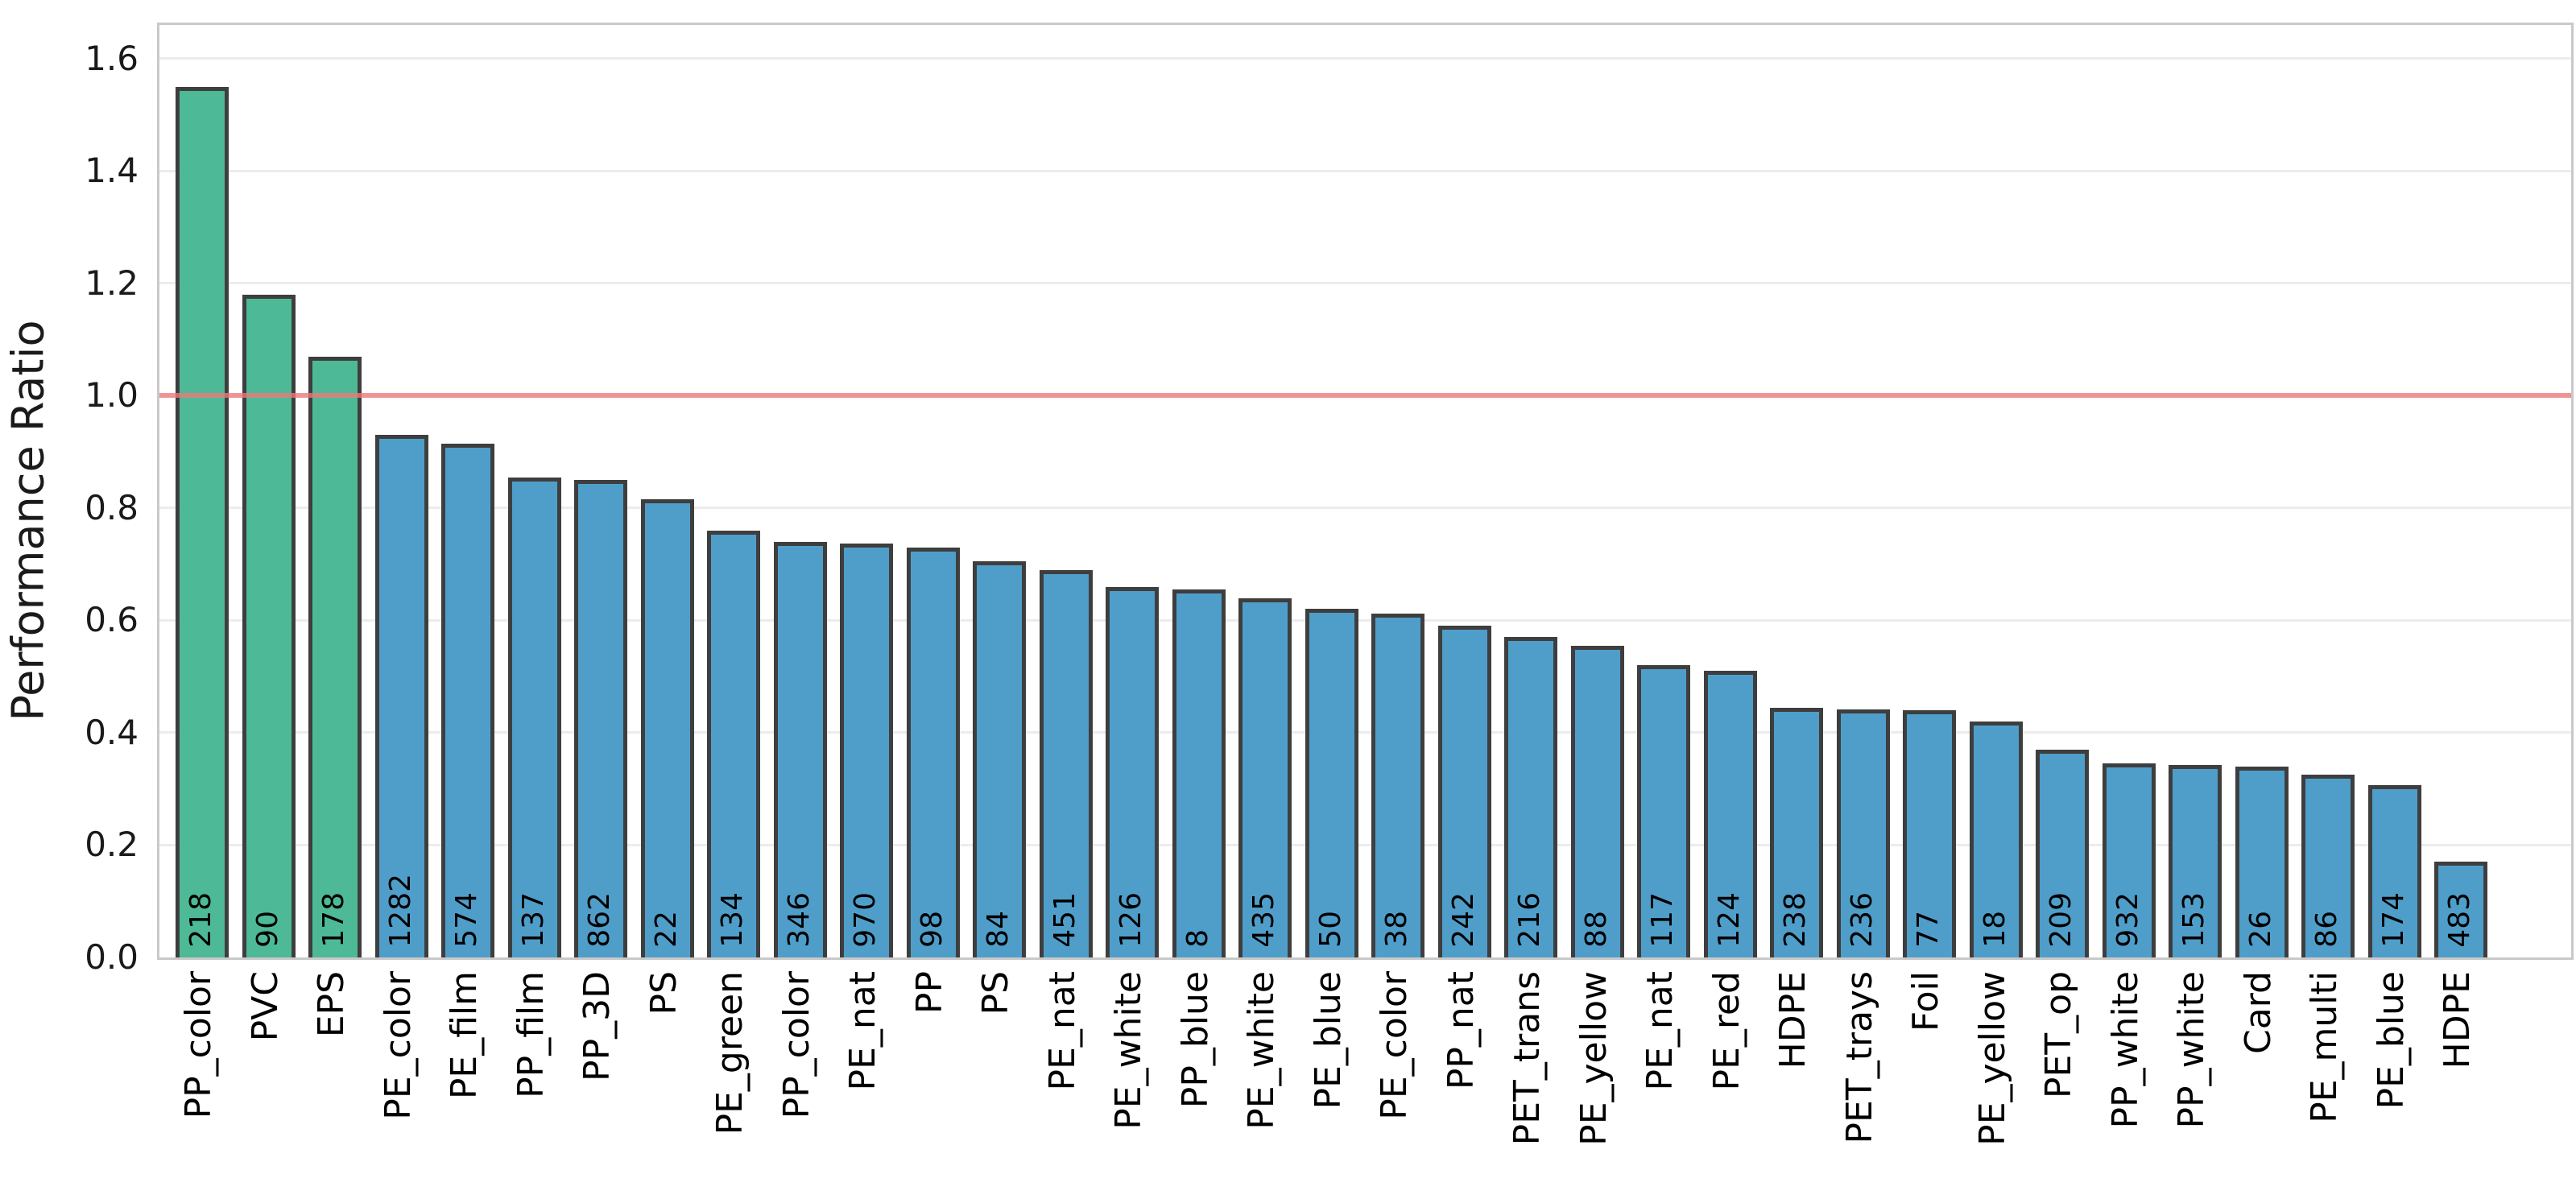 The height and width of the screenshot is (1195, 2576). What do you see at coordinates (1263, 920) in the screenshot?
I see `bar-count-label: 435` at bounding box center [1263, 920].